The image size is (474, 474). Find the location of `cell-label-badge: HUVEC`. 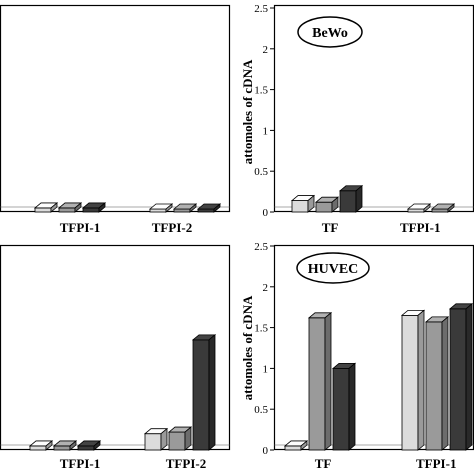

cell-label-badge: HUVEC is located at coordinates (333, 268).